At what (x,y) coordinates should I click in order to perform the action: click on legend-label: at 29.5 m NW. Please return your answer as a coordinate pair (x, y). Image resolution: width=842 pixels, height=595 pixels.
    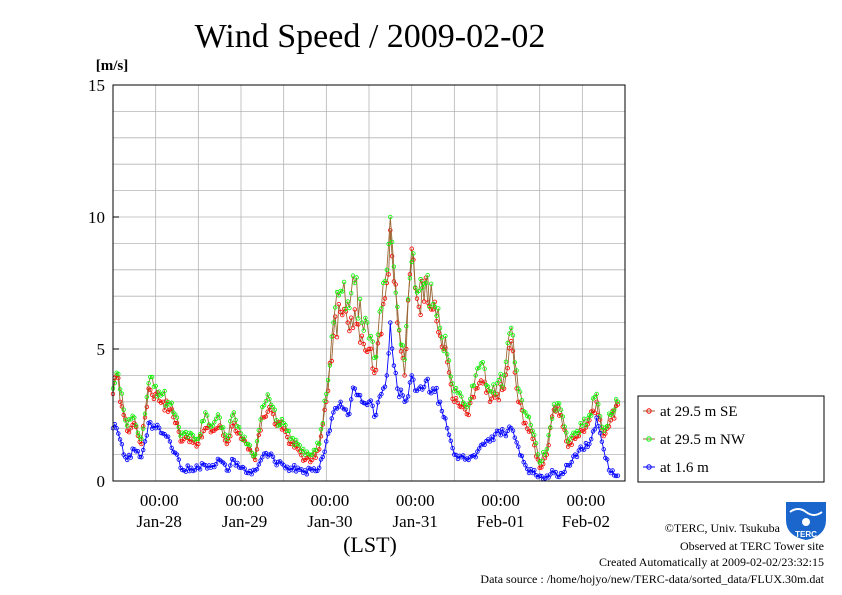
    Looking at the image, I should click on (703, 440).